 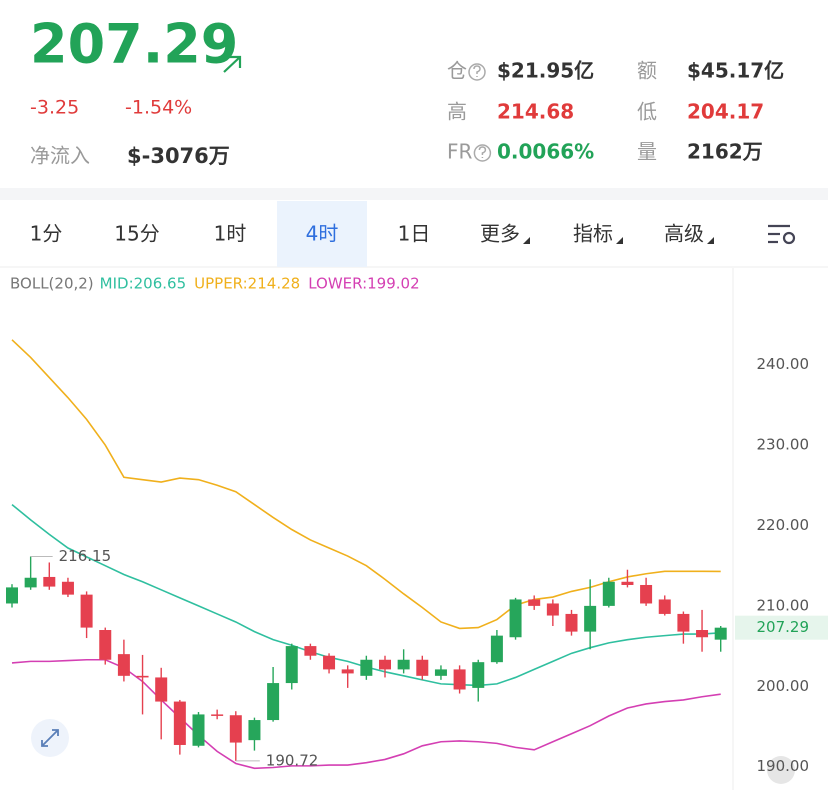 I want to click on watermark-badge, so click(x=781, y=770).